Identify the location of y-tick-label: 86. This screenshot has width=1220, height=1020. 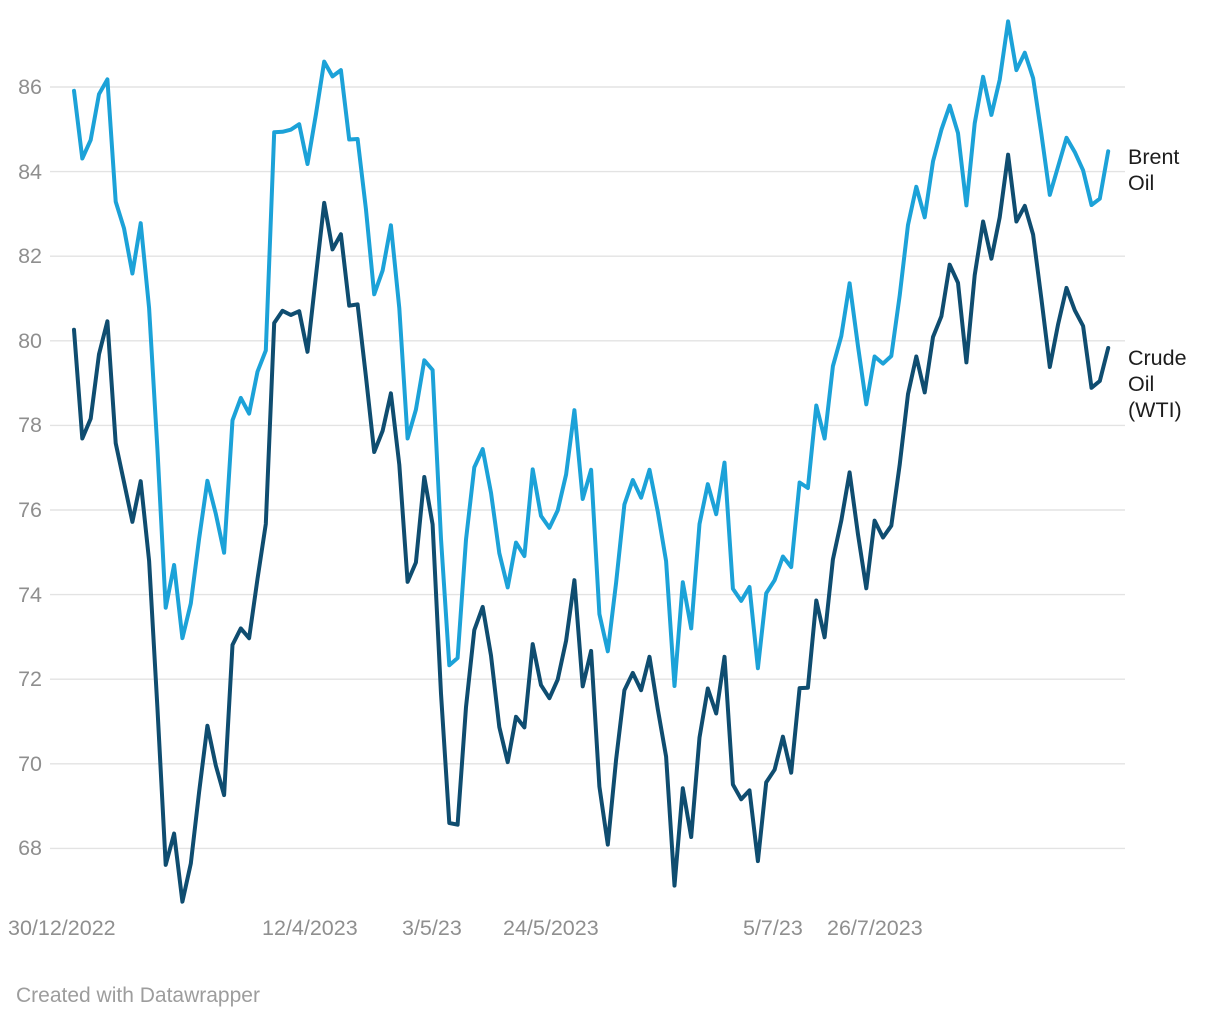
(30, 87).